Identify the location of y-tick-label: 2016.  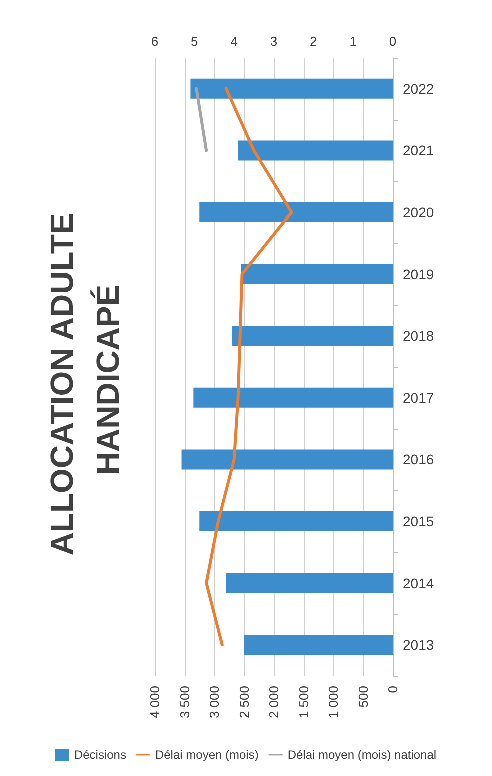
(418, 460).